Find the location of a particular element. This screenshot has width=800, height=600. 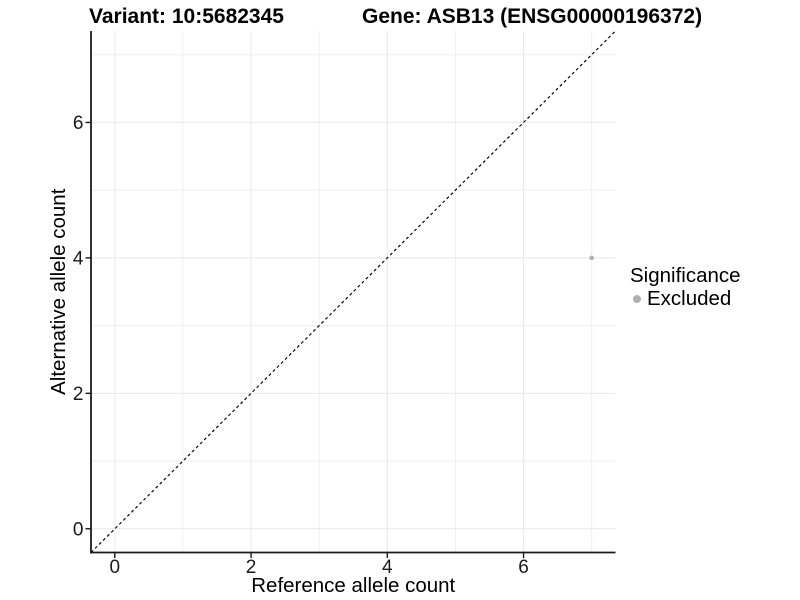

data-point-excluded is located at coordinates (591, 258).